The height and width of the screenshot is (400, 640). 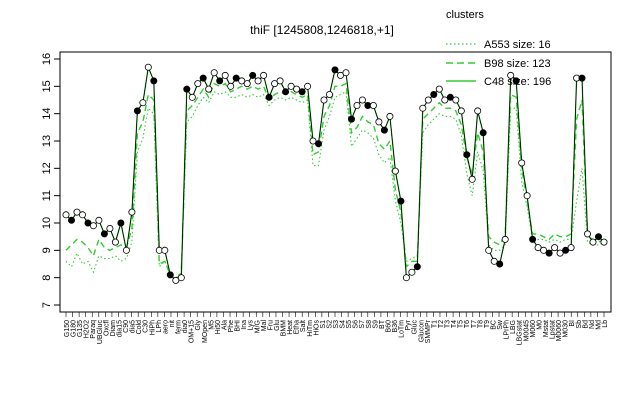 What do you see at coordinates (500, 324) in the screenshot?
I see `x-tick-label: Sw` at bounding box center [500, 324].